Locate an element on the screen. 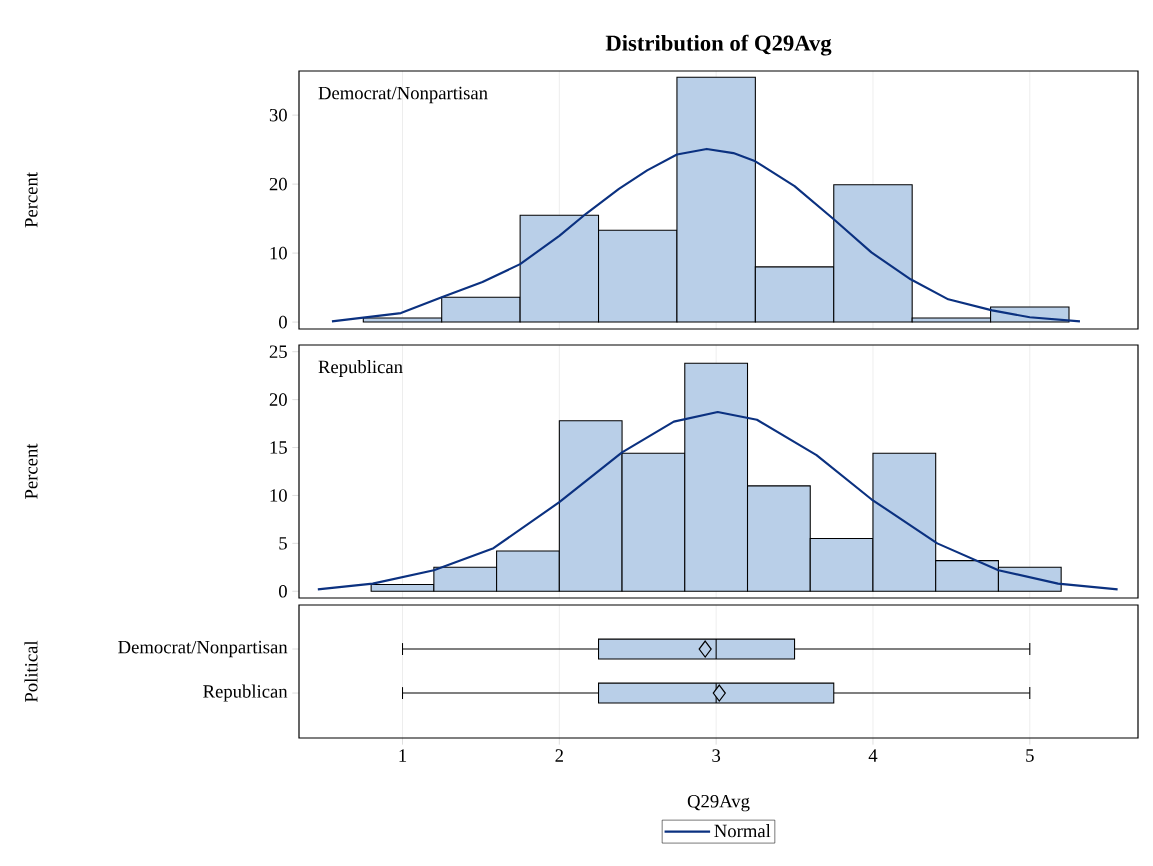 The height and width of the screenshot is (866, 1153). y-tick-label: Republican is located at coordinates (245, 693).